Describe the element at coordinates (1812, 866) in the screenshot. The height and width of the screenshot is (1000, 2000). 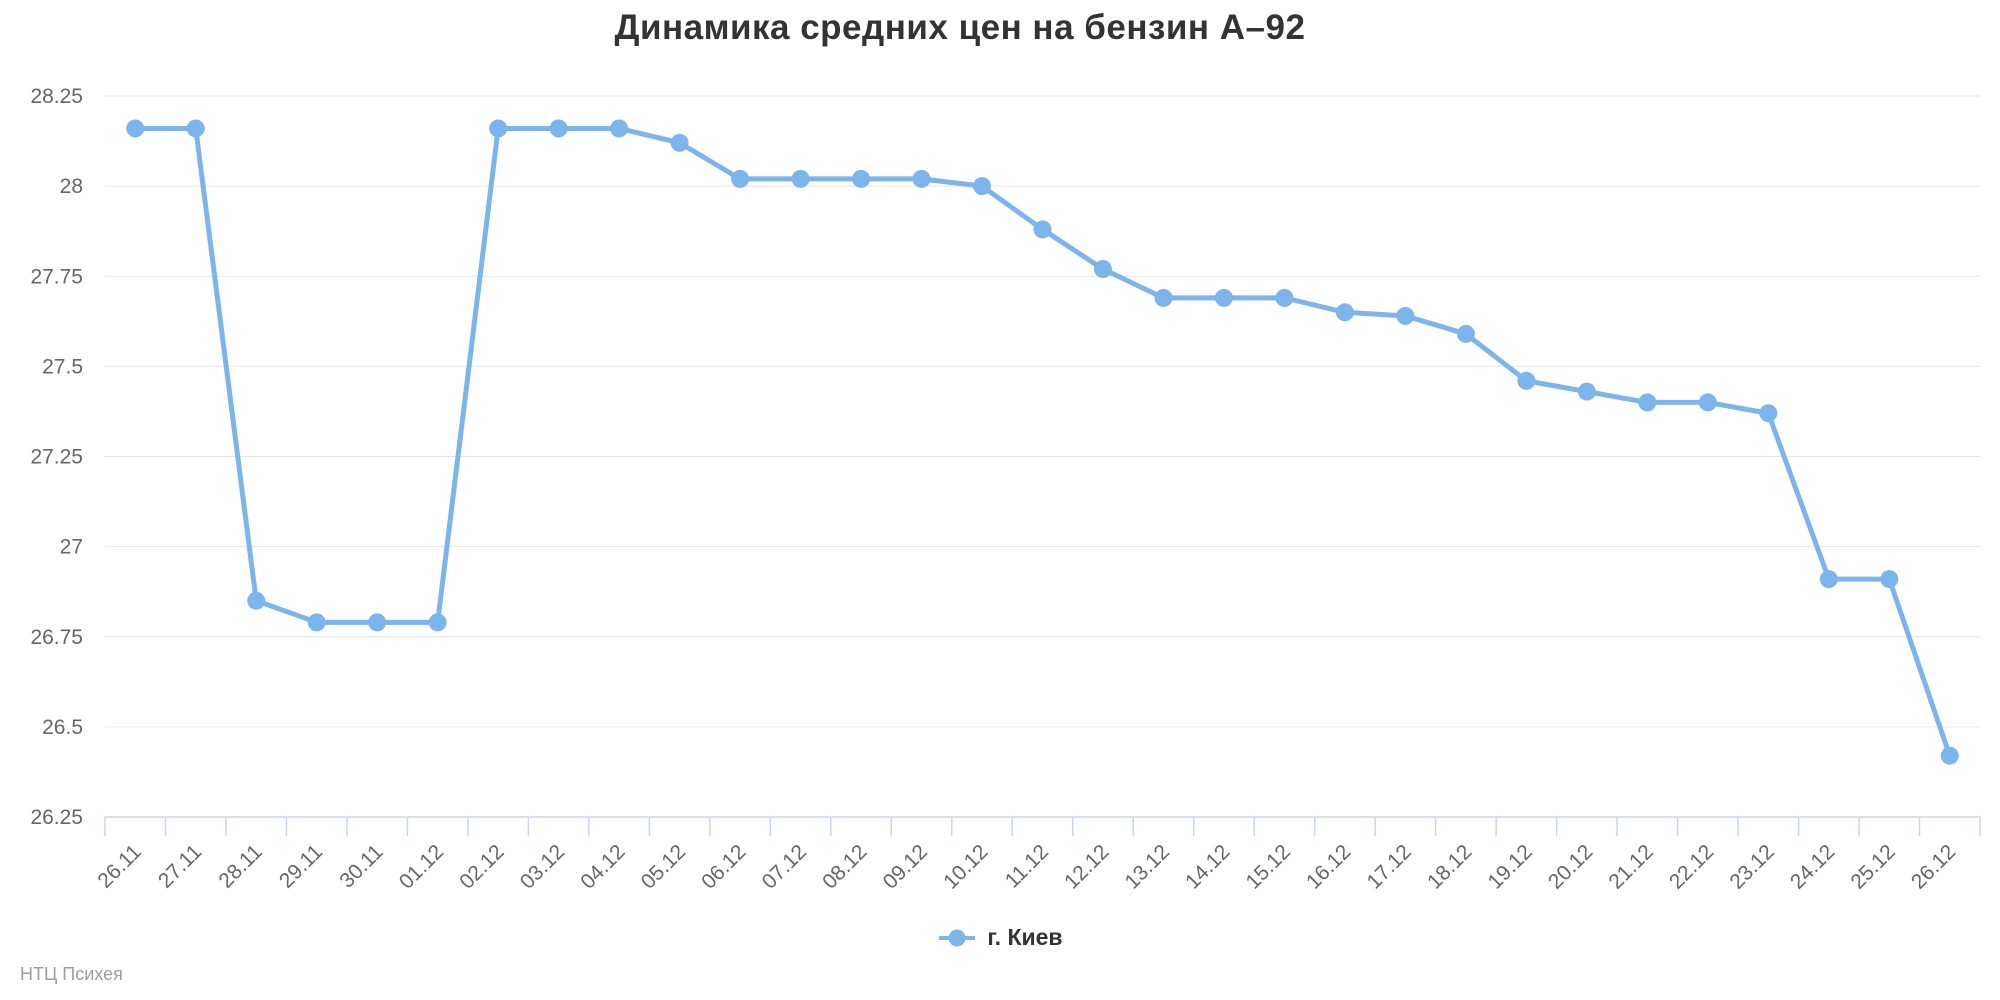
I see `x-axis-label: 24.12` at that location.